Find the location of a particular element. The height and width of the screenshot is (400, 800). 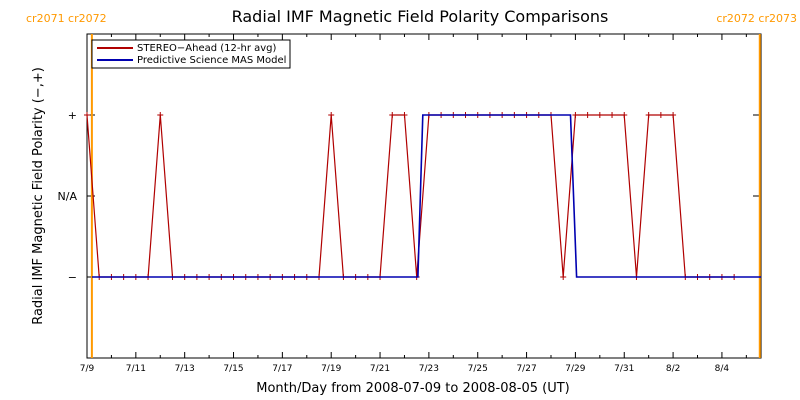

y-tick-label: − is located at coordinates (72, 277).